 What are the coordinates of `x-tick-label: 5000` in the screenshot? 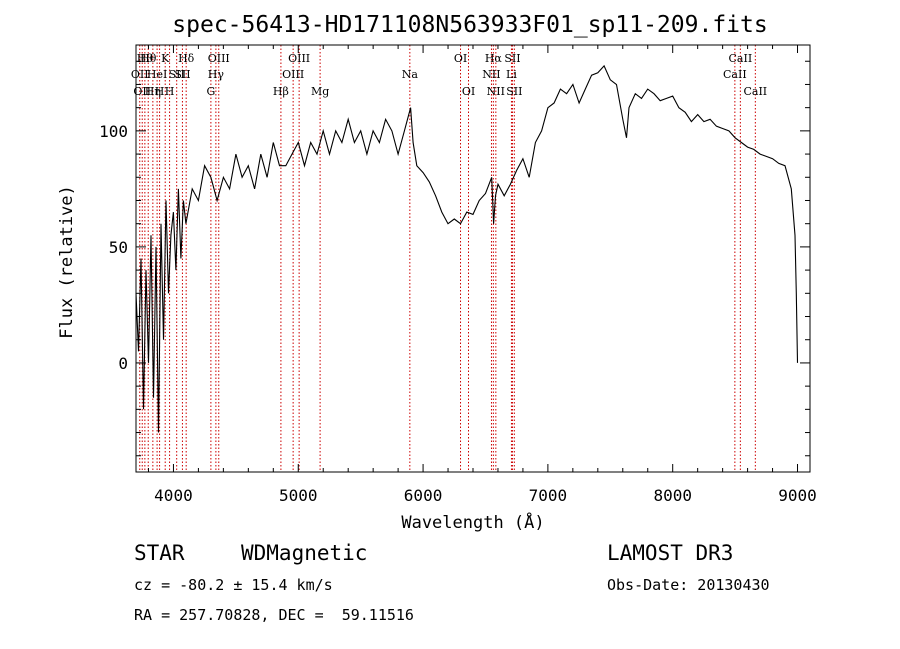 It's located at (298, 495).